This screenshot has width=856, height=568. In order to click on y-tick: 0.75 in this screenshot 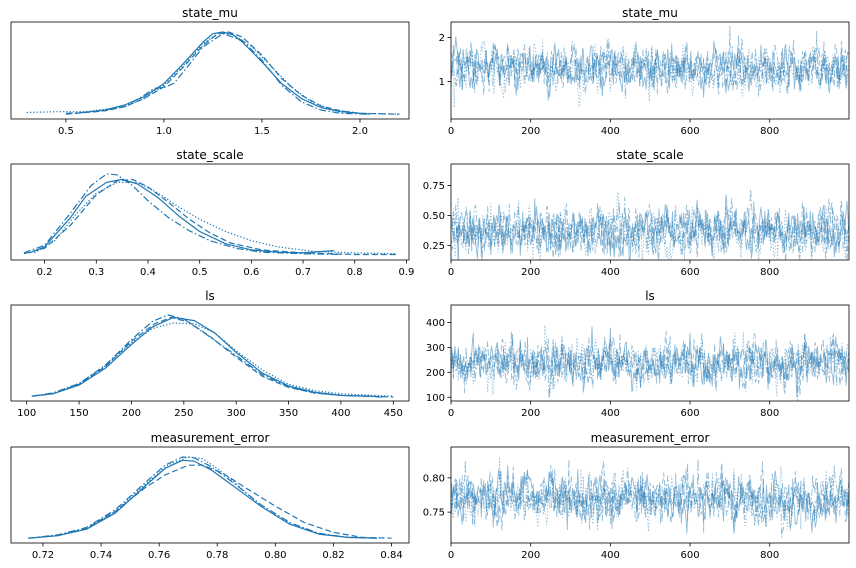, I will do `click(437, 186)`.